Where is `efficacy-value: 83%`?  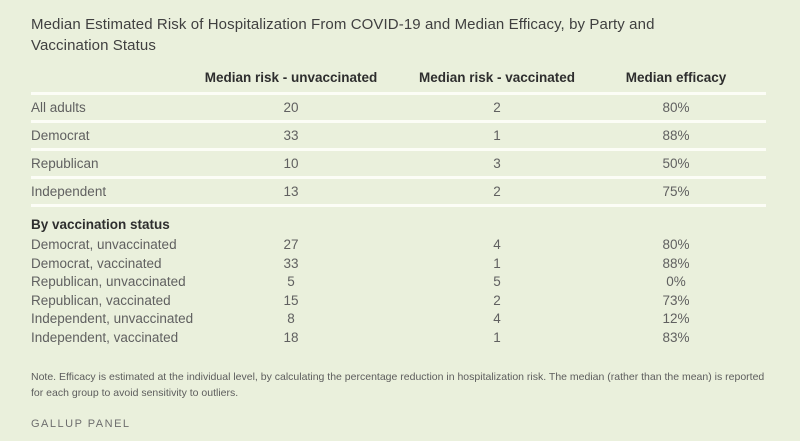 efficacy-value: 83% is located at coordinates (676, 337).